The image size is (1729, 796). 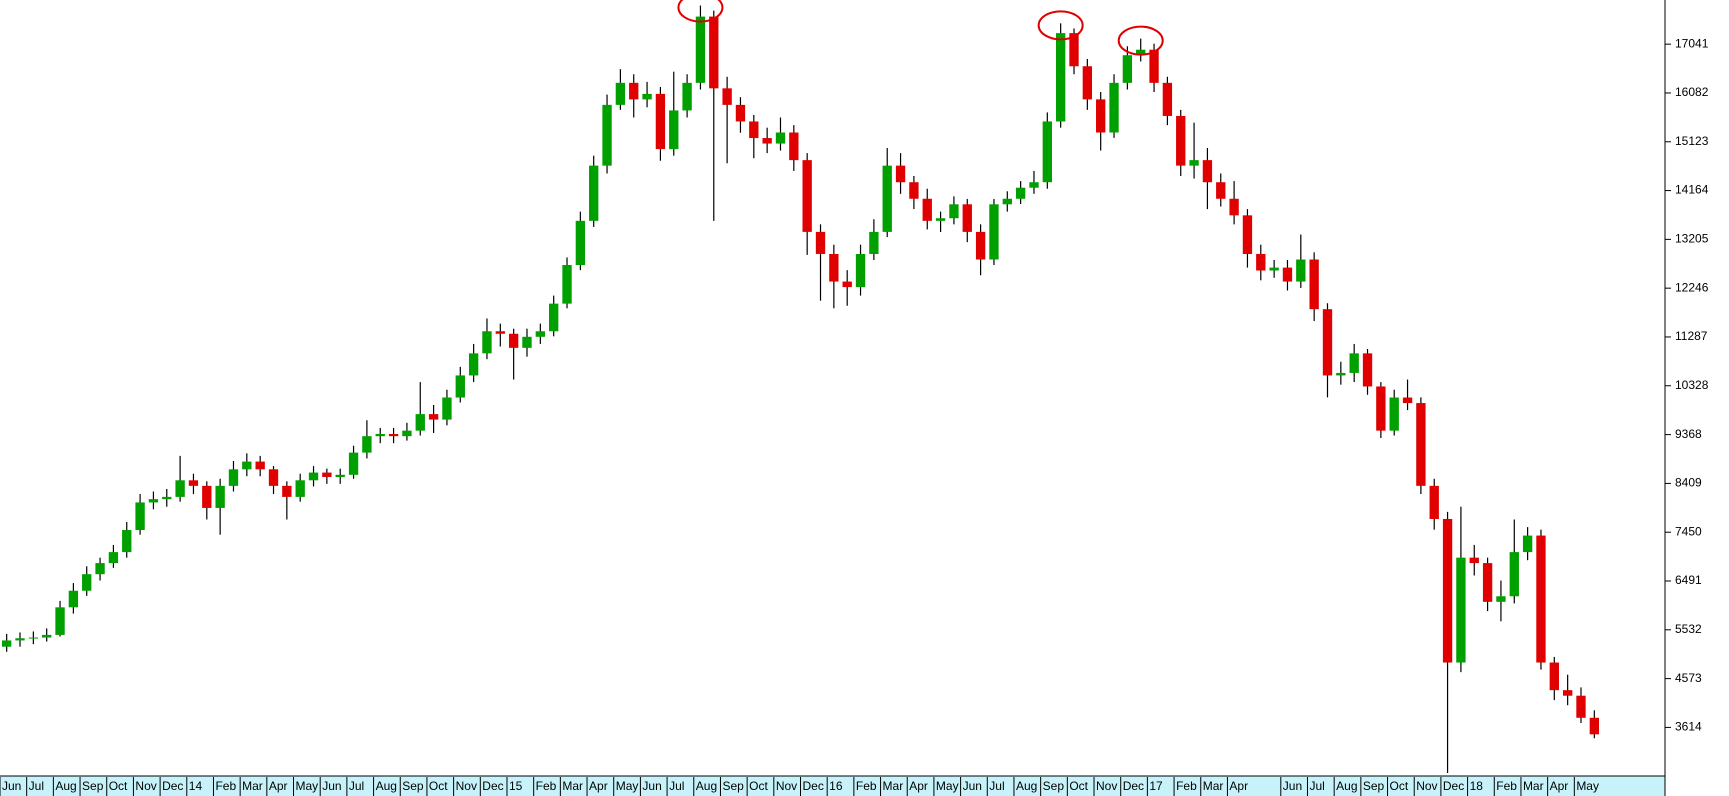 What do you see at coordinates (1156, 786) in the screenshot?
I see `x-tick-label: 17` at bounding box center [1156, 786].